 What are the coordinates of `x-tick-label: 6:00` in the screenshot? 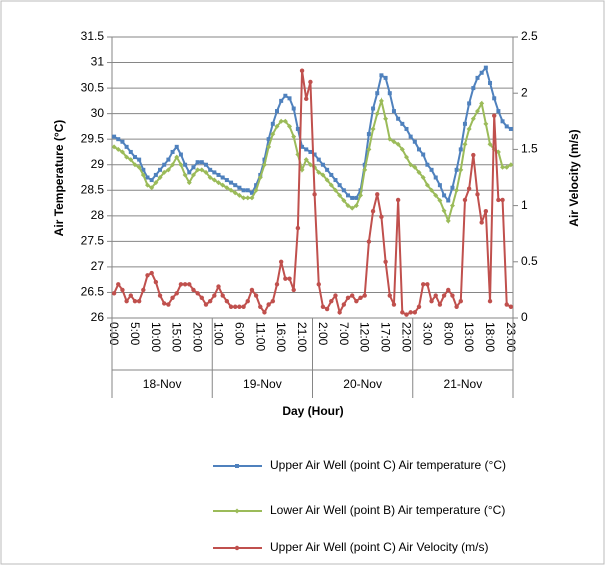 It's located at (239, 334).